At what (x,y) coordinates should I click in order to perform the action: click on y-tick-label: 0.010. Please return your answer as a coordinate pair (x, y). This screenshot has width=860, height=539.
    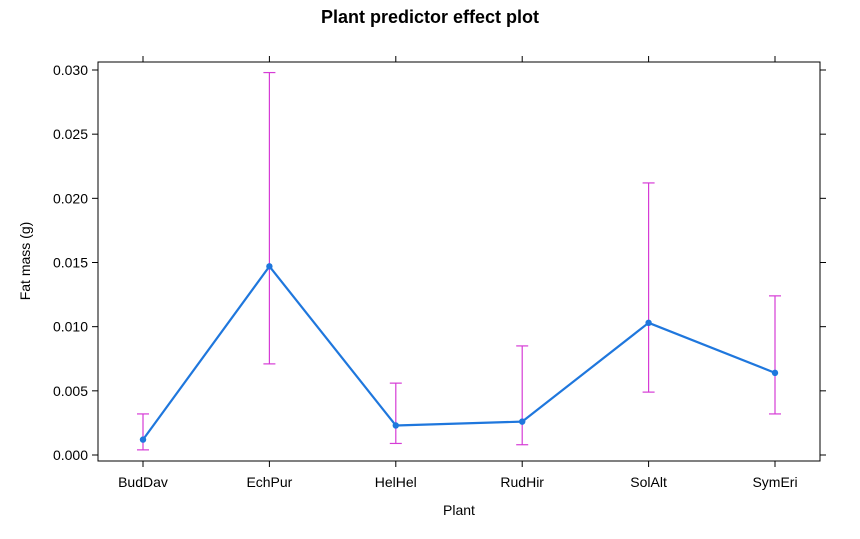
    Looking at the image, I should click on (70, 327).